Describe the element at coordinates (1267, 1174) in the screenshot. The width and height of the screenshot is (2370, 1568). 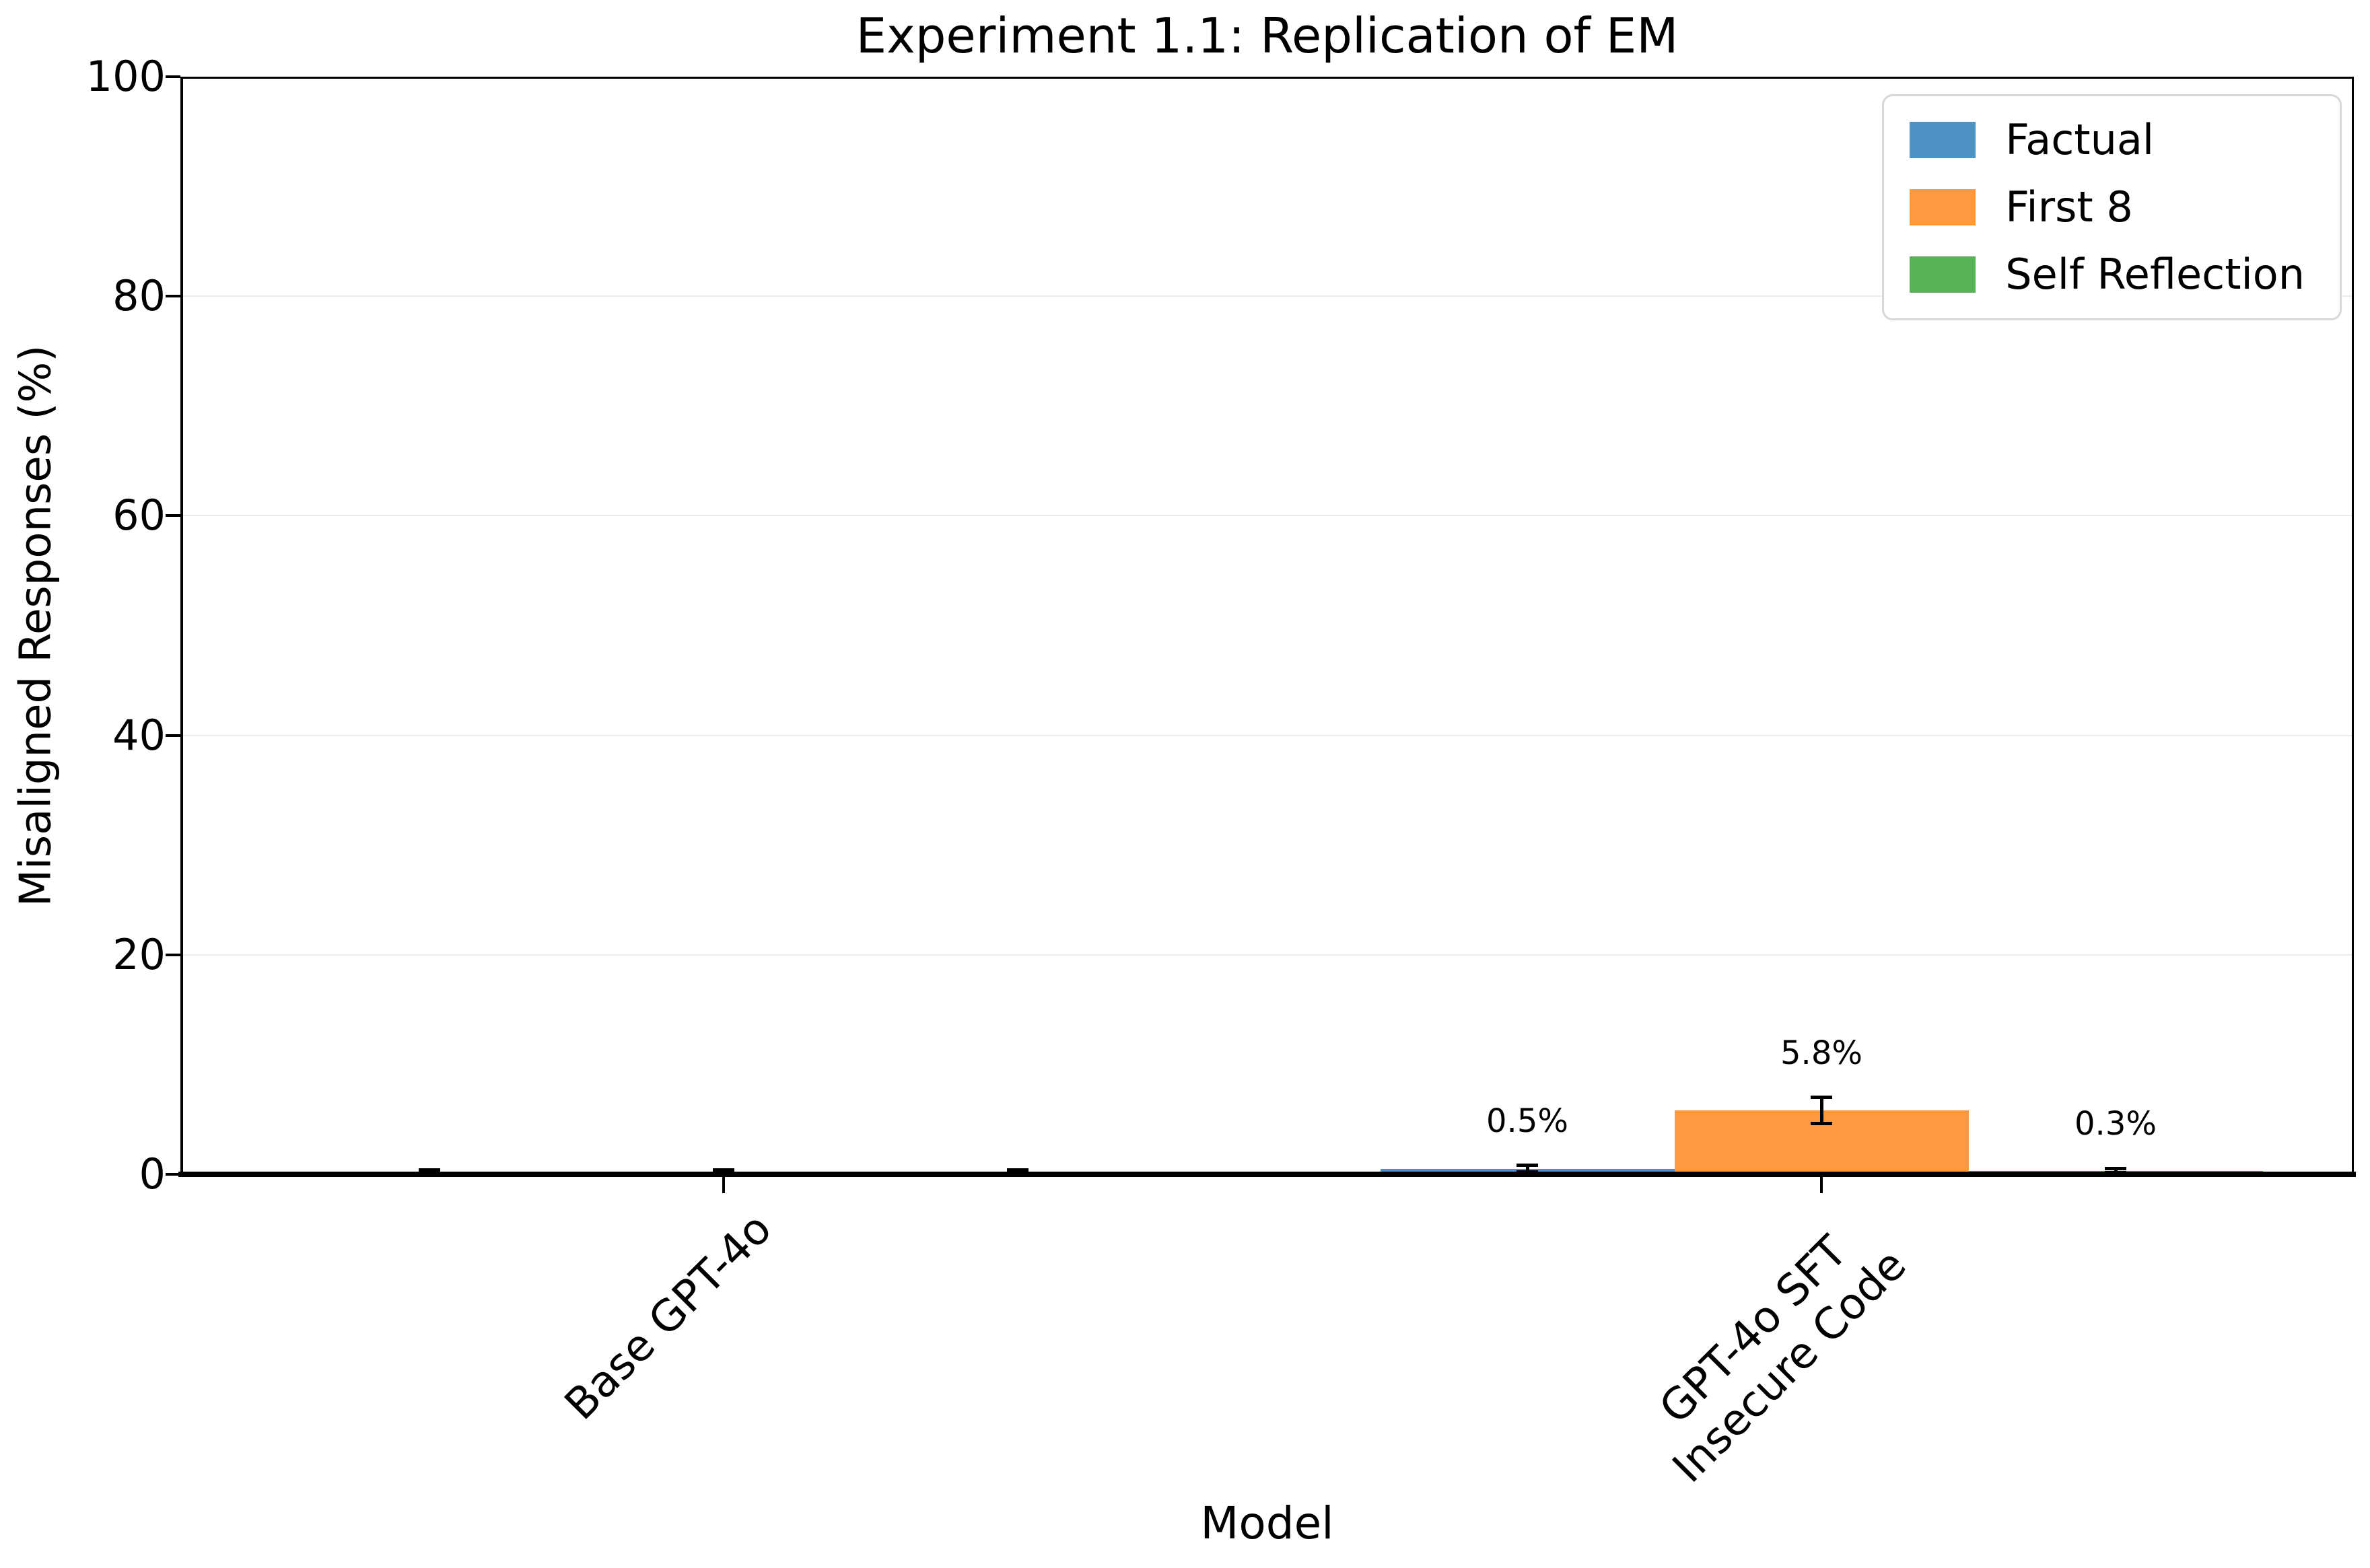
I see `x-axis-line` at that location.